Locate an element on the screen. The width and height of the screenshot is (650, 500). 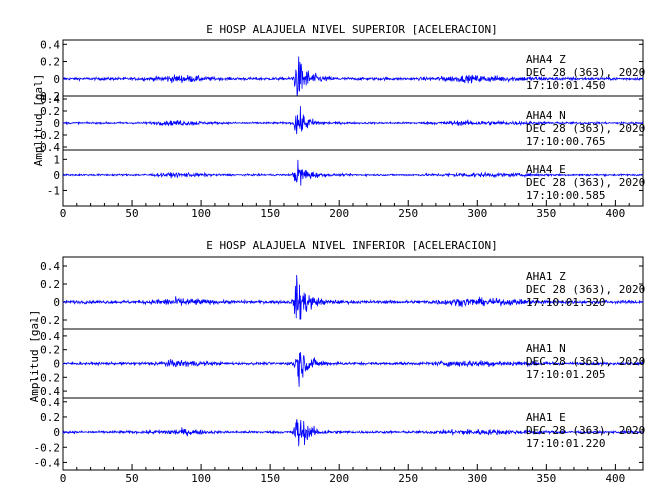
time-label: 17:10:00.765 is located at coordinates (565, 141).